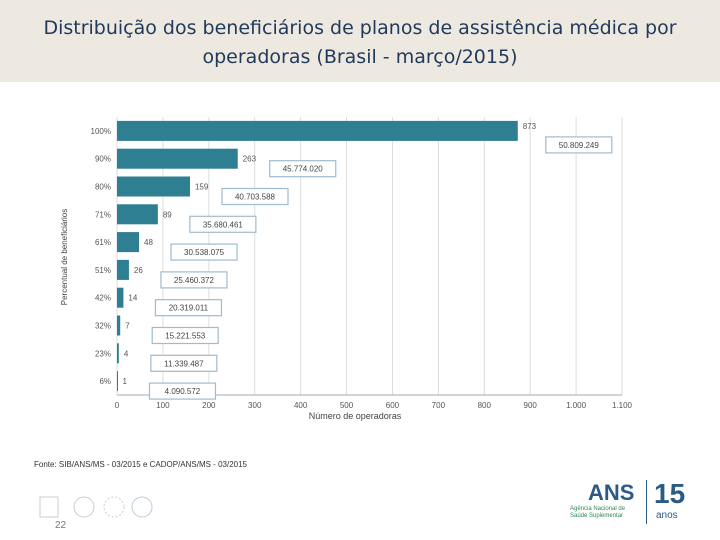 Image resolution: width=720 pixels, height=540 pixels. What do you see at coordinates (84, 507) in the screenshot?
I see `mark-circle-icon` at bounding box center [84, 507].